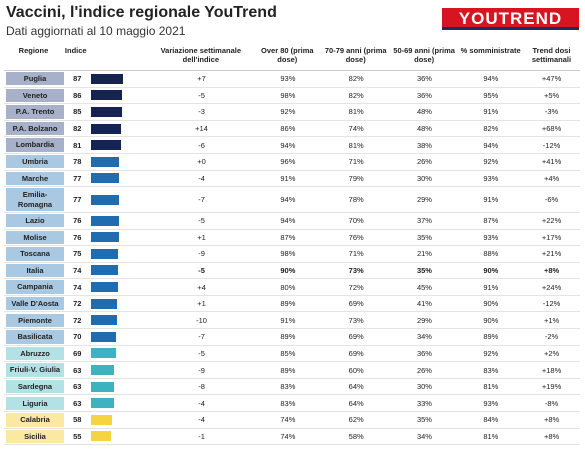 The width and height of the screenshot is (585, 454). What do you see at coordinates (35, 287) in the screenshot?
I see `region-label: Campania` at bounding box center [35, 287].